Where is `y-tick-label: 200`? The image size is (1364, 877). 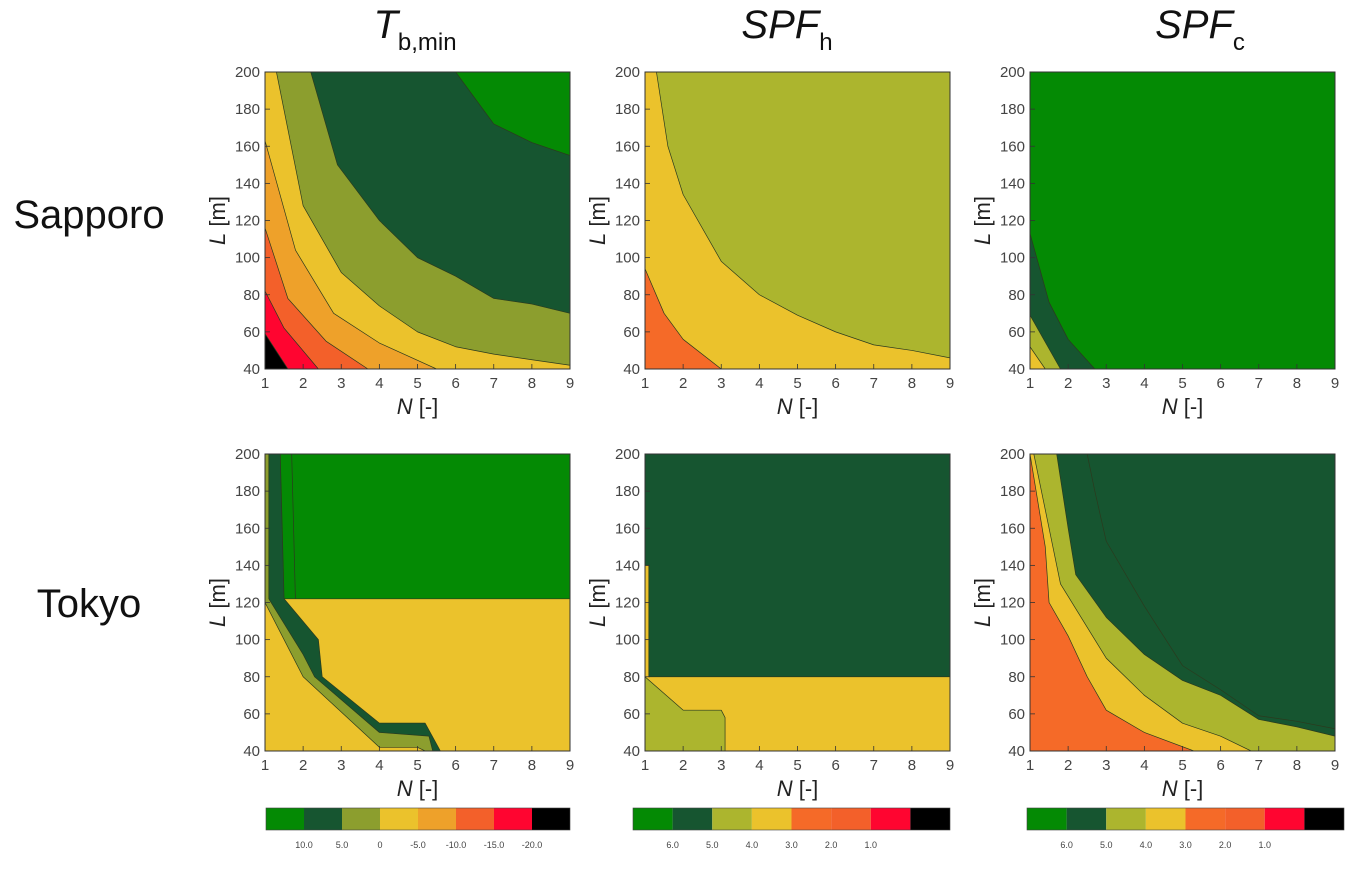 y-tick-label: 200 is located at coordinates (1012, 72).